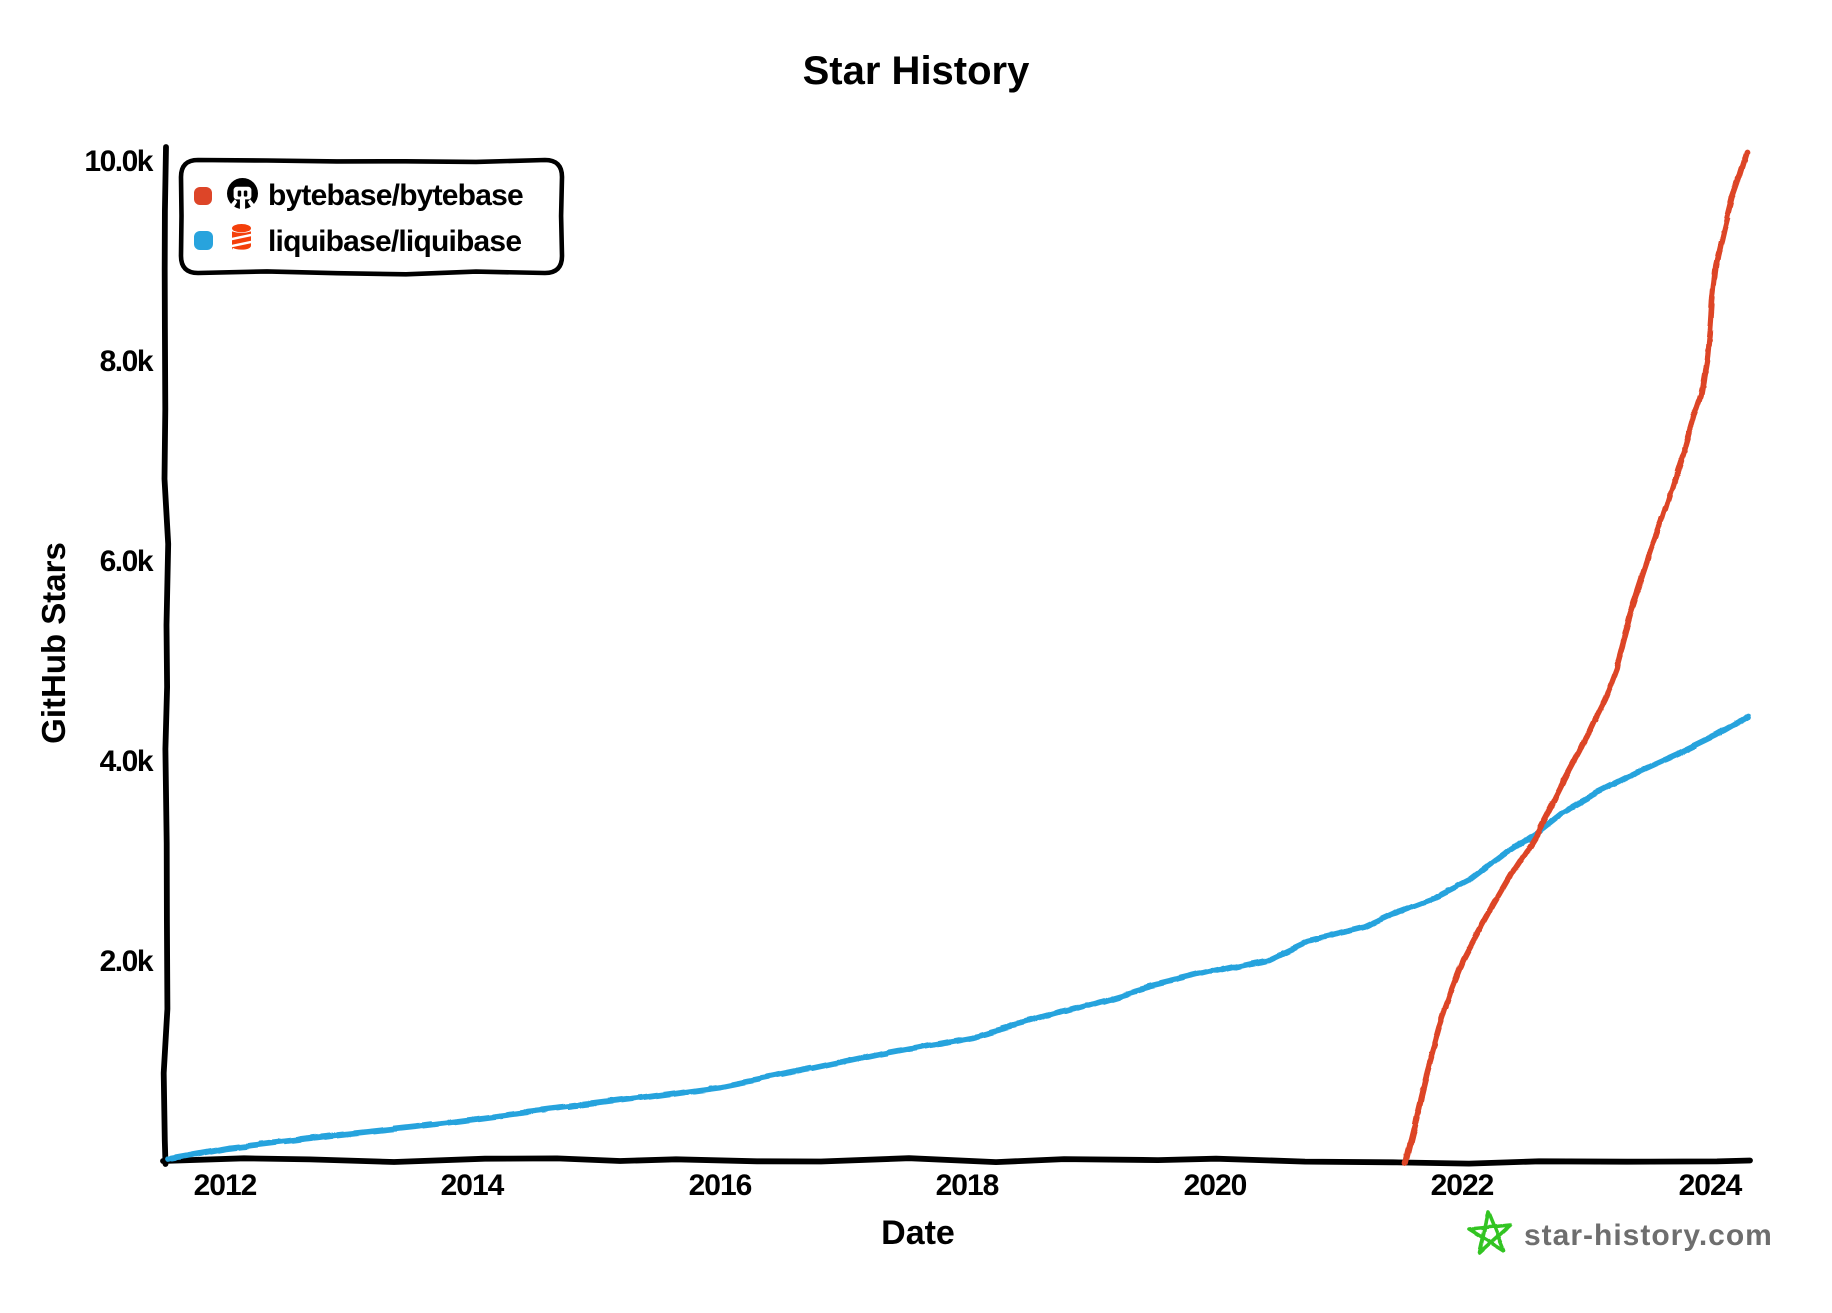  I want to click on svg-text: 6.0k, so click(127, 561).